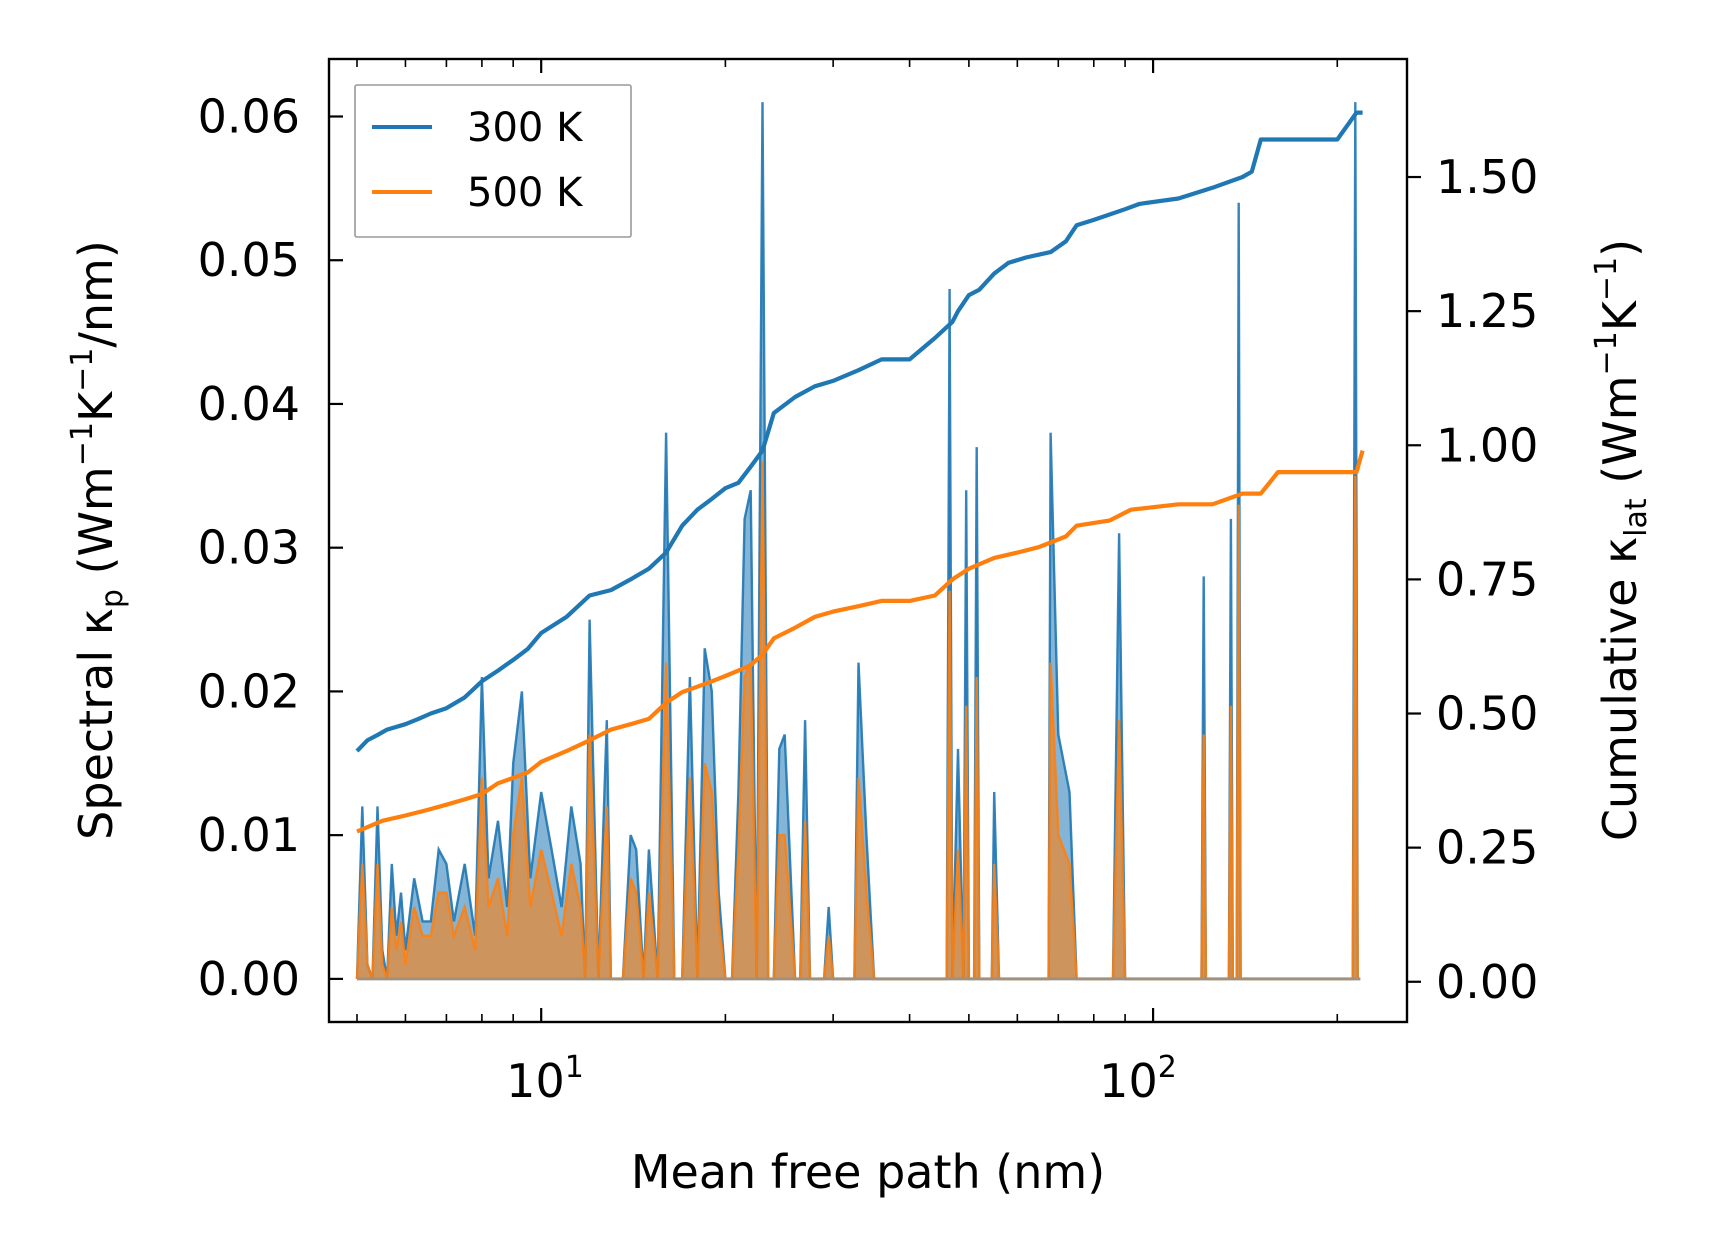 The height and width of the screenshot is (1254, 1716). I want to click on y-right-tick-label: 1.50, so click(1487, 177).